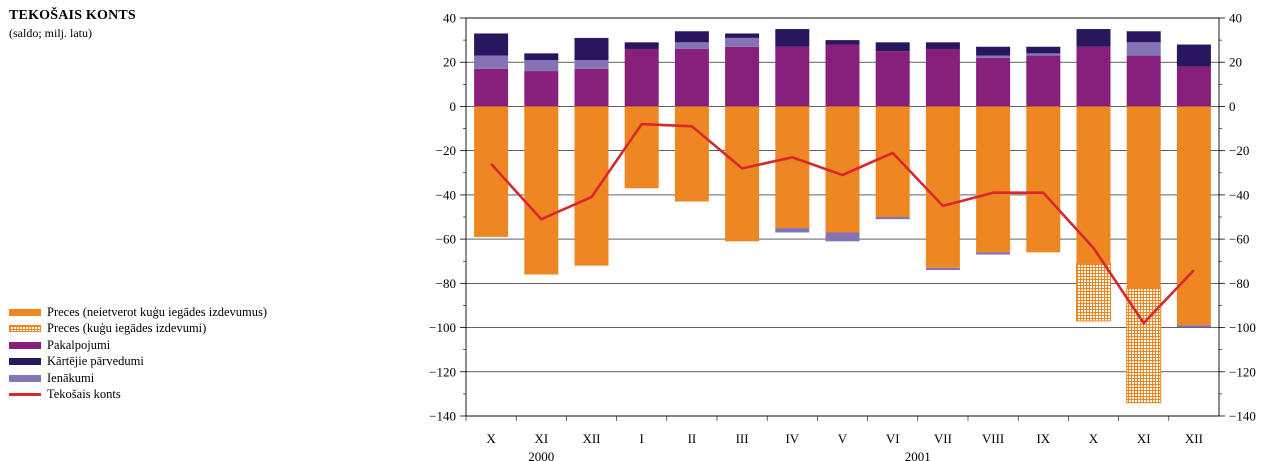 Image resolution: width=1266 pixels, height=461 pixels. I want to click on y-tick-label-right: −80, so click(1239, 283).